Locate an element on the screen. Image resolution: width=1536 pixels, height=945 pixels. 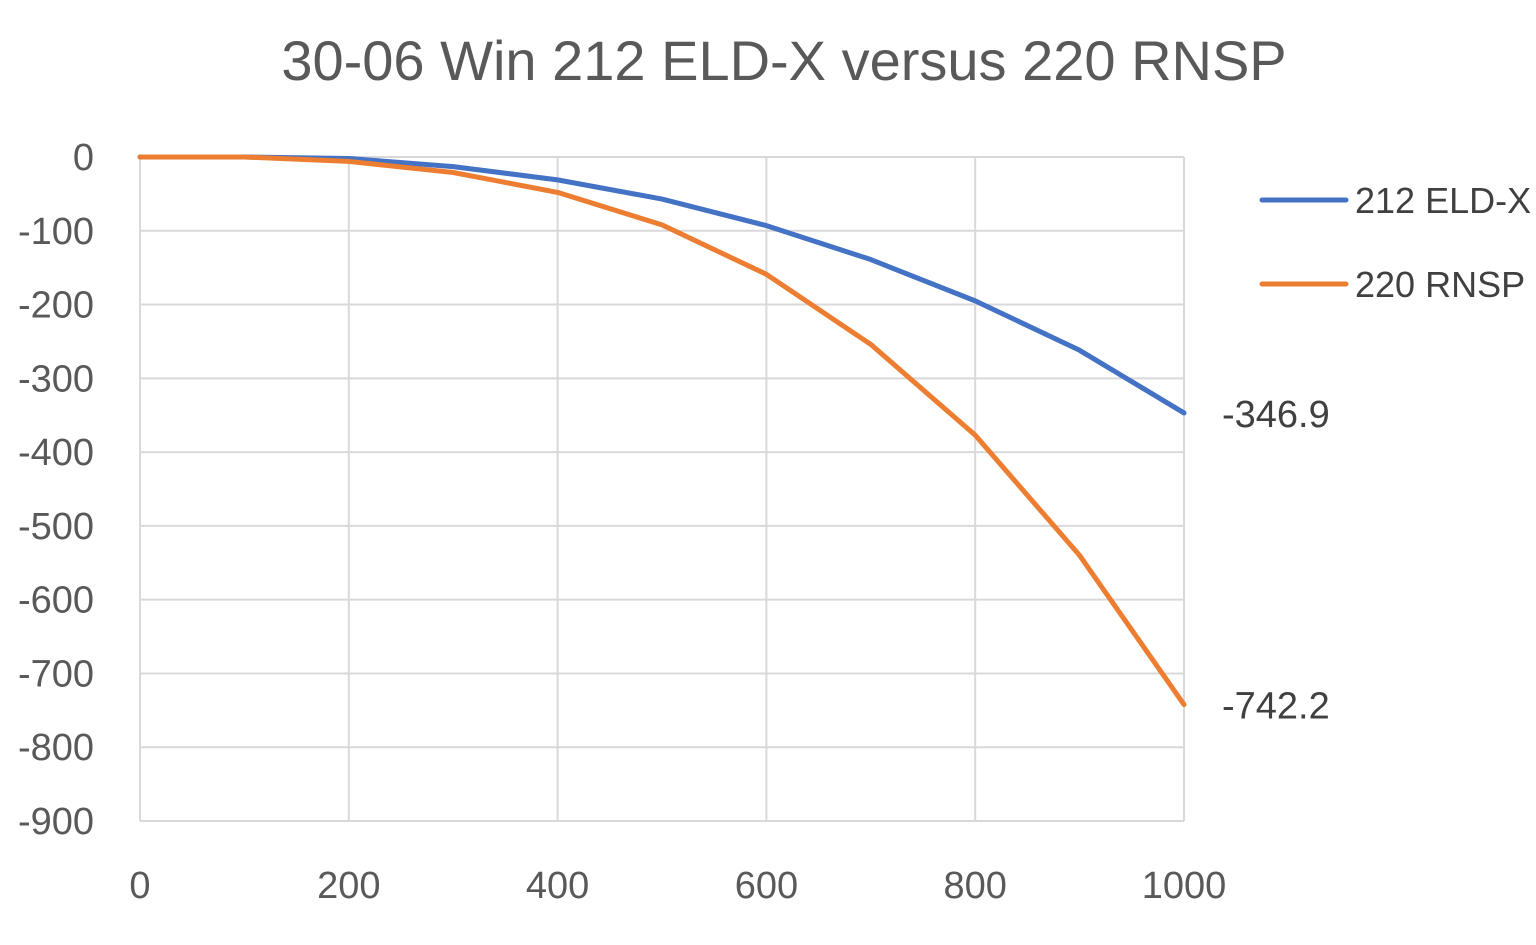
y-tick-label: -200 is located at coordinates (56, 306).